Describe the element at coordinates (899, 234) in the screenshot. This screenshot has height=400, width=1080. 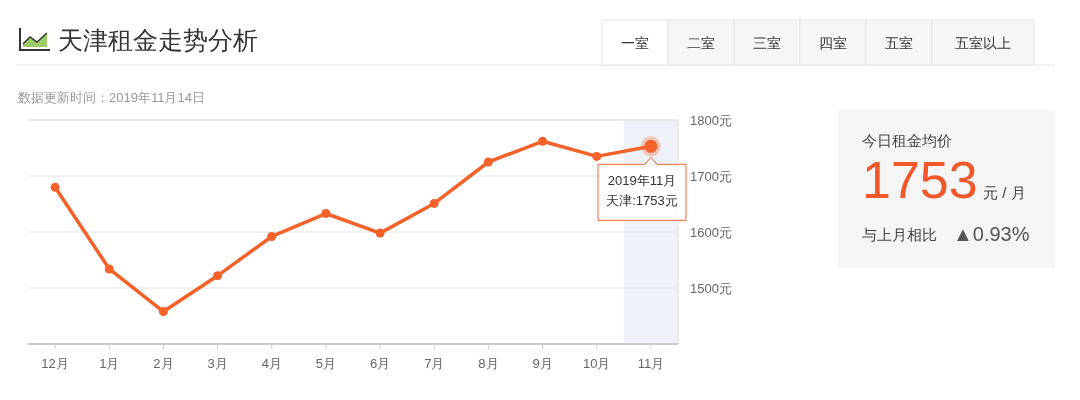
I see `text: 与上月相比` at that location.